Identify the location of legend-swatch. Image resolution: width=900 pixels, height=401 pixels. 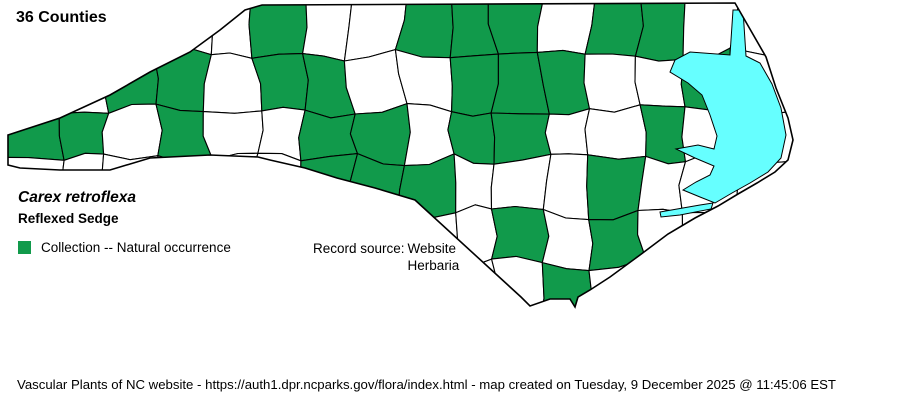
(24, 247).